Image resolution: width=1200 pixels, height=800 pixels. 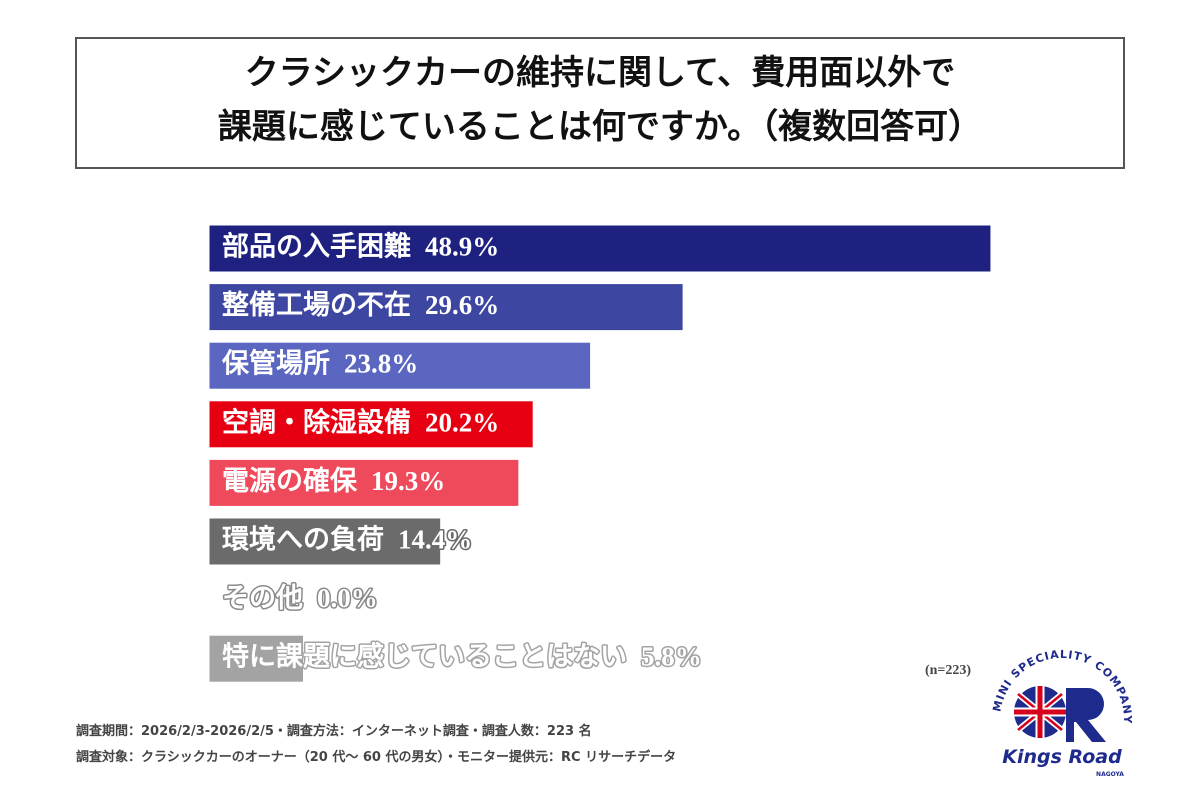 I want to click on bar-label: 環境への負荷 14.4%, so click(x=347, y=540).